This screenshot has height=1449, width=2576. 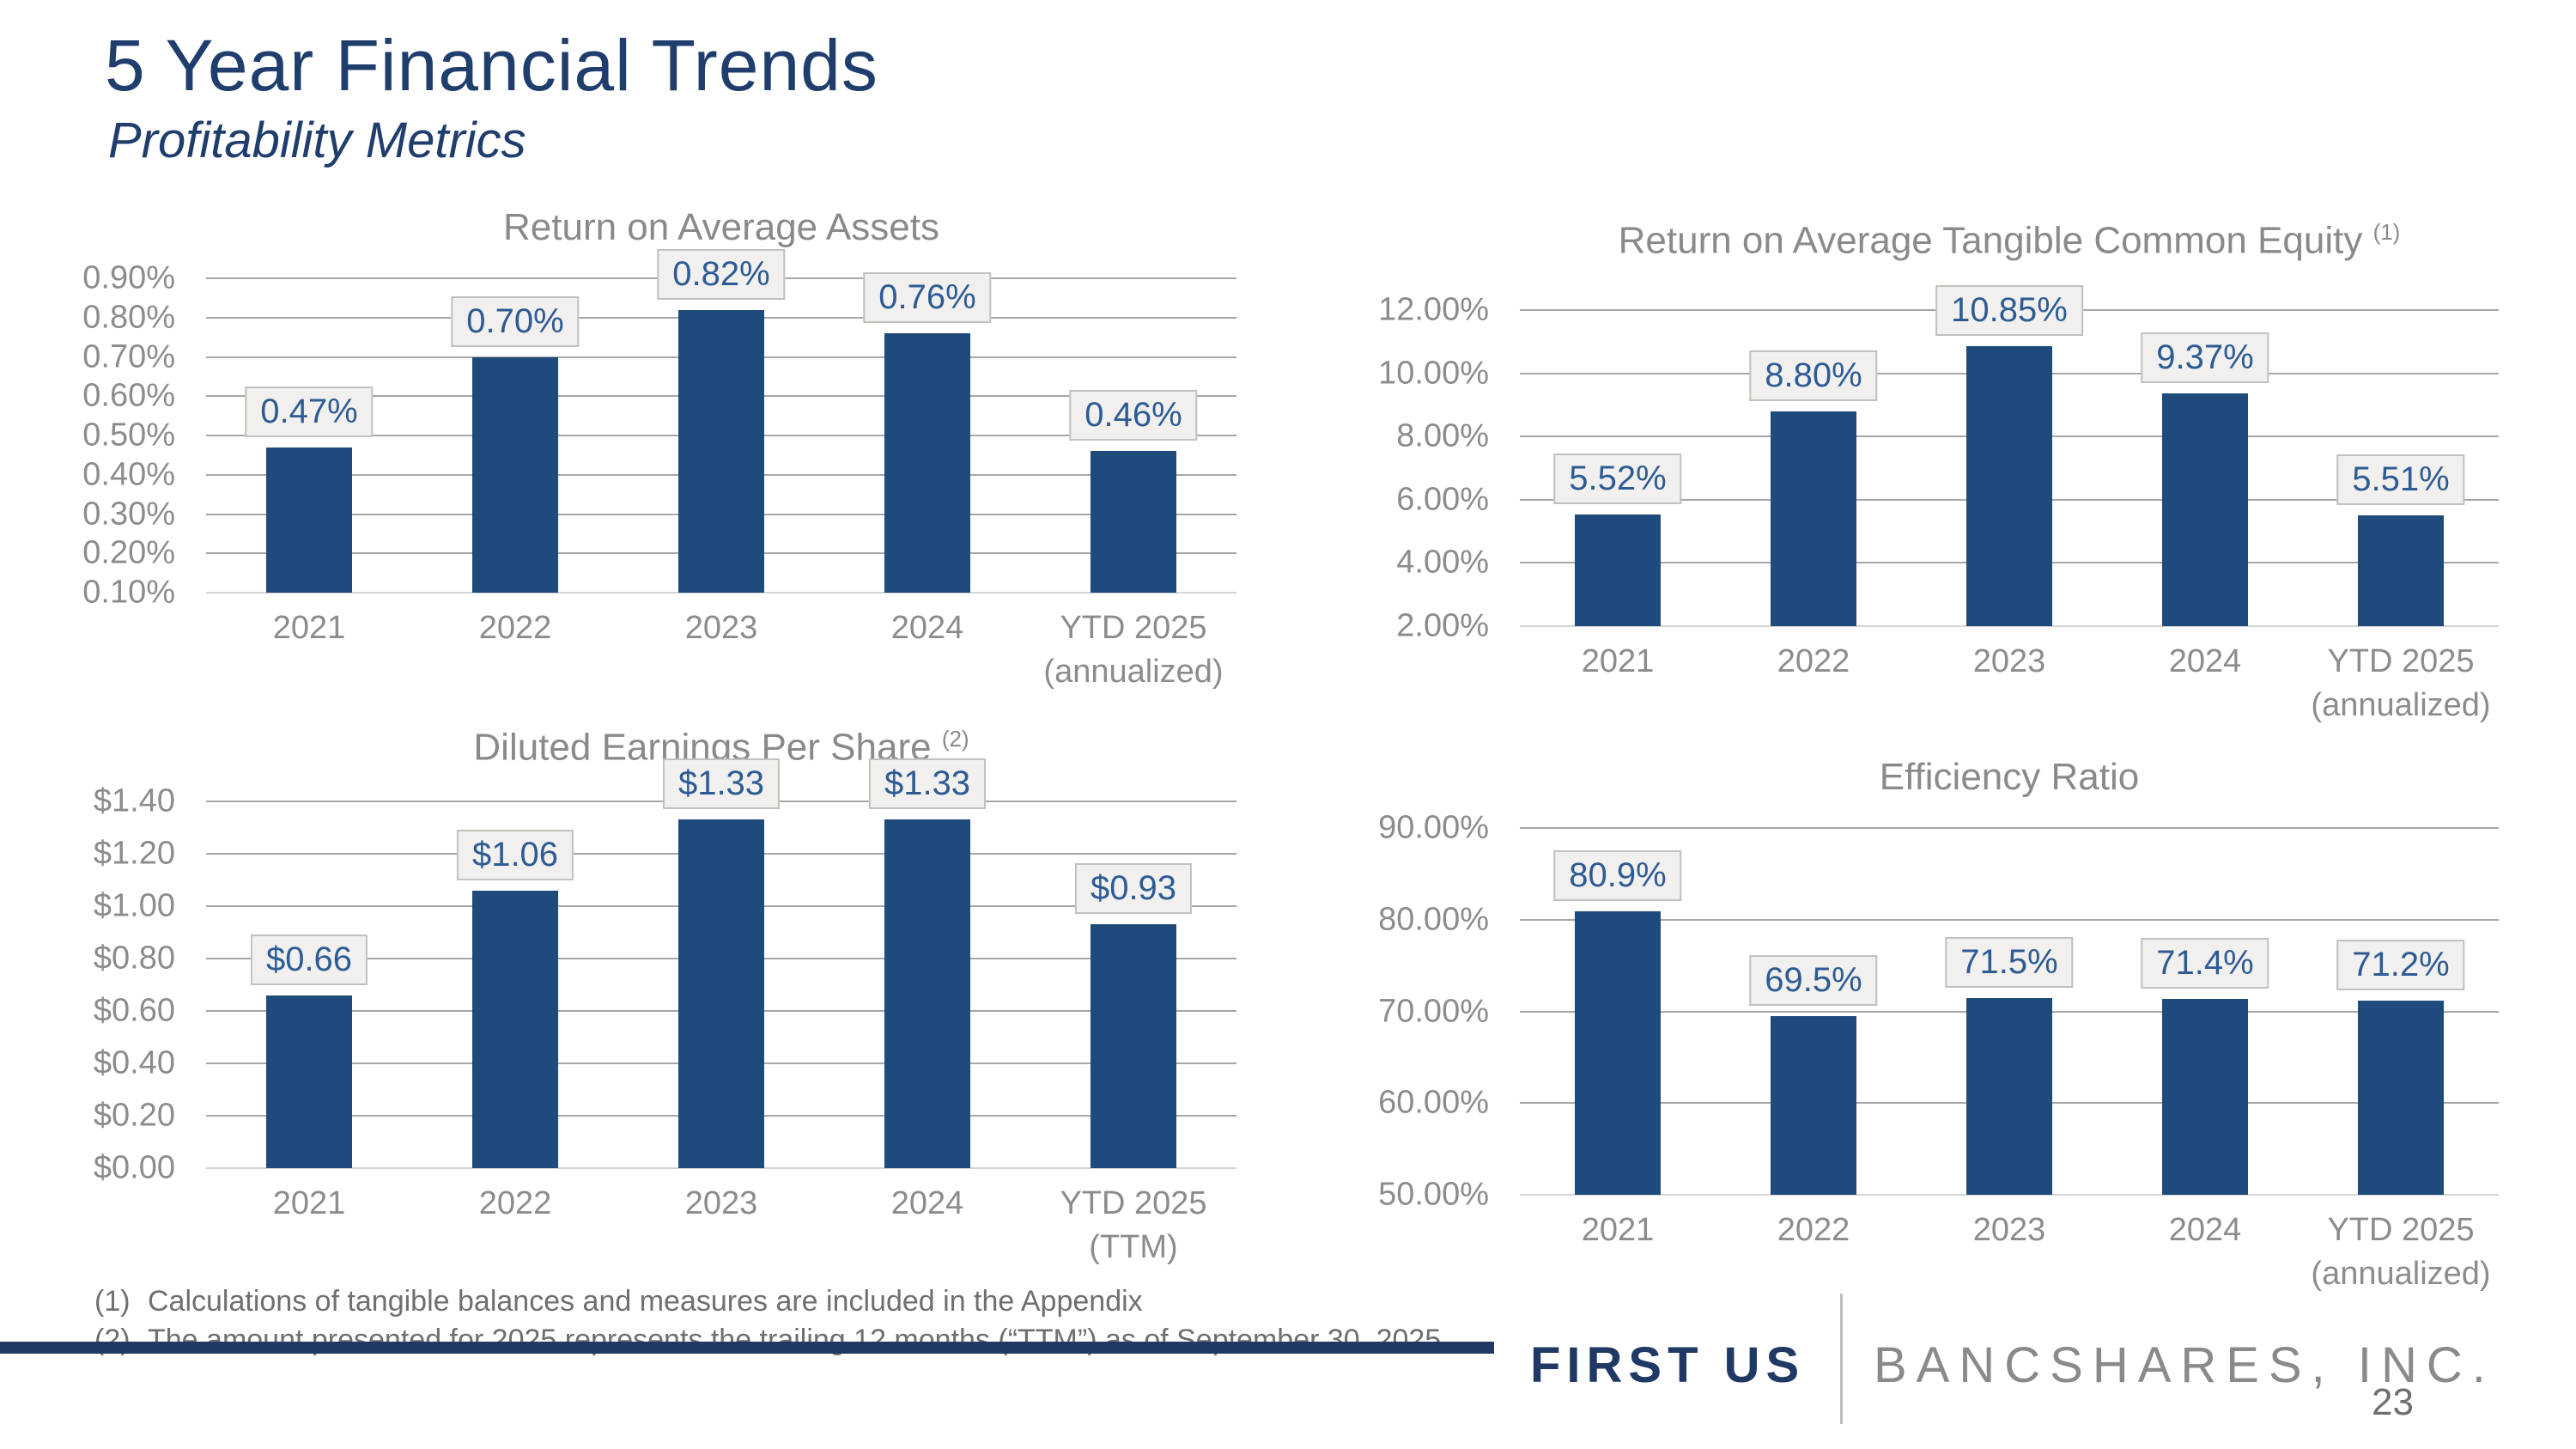 I want to click on bar-slot: $1.33, so click(x=927, y=963).